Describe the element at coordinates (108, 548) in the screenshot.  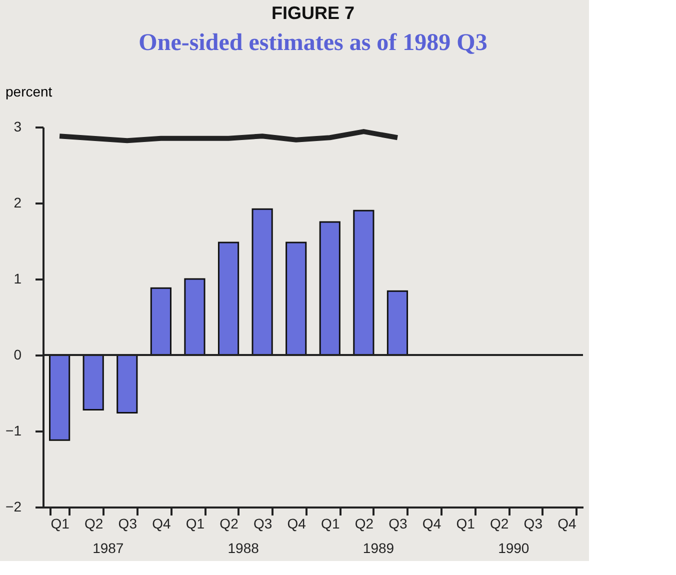
I see `text: 1987` at that location.